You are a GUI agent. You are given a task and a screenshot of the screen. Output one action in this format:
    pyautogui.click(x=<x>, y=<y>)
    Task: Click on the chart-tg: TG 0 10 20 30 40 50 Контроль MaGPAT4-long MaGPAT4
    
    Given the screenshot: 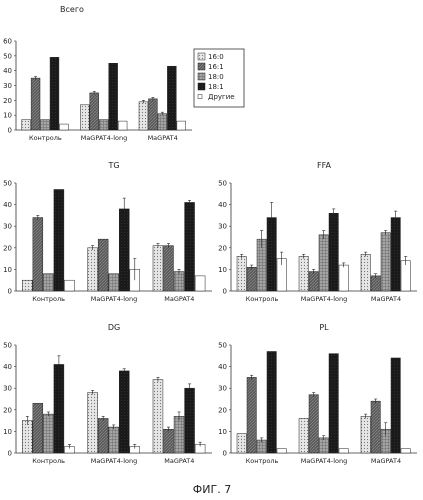 What is the action you would take?
    pyautogui.click(x=107, y=232)
    